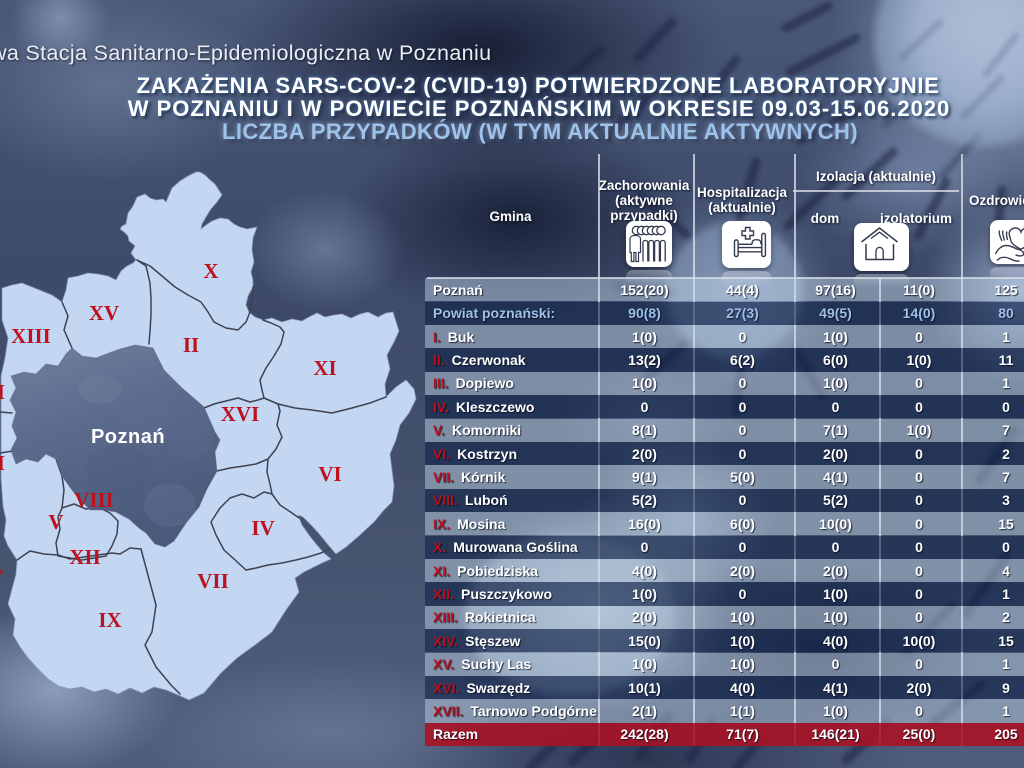 This screenshot has height=768, width=1024. Describe the element at coordinates (104, 313) in the screenshot. I see `svg-text: XV` at that location.